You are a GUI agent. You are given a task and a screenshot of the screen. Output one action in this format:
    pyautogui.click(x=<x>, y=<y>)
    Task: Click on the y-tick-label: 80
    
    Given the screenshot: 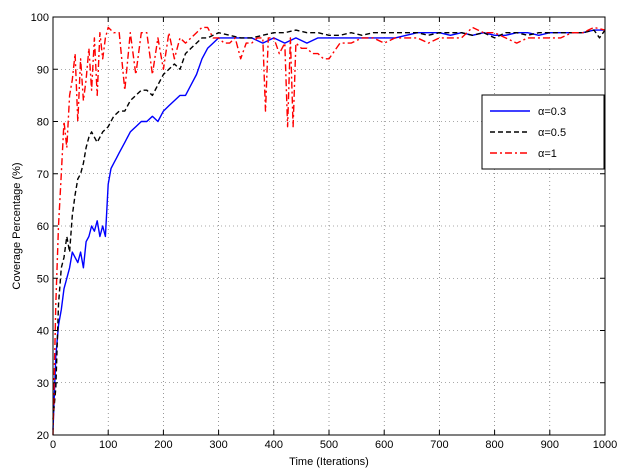 What is the action you would take?
    pyautogui.click(x=43, y=123)
    